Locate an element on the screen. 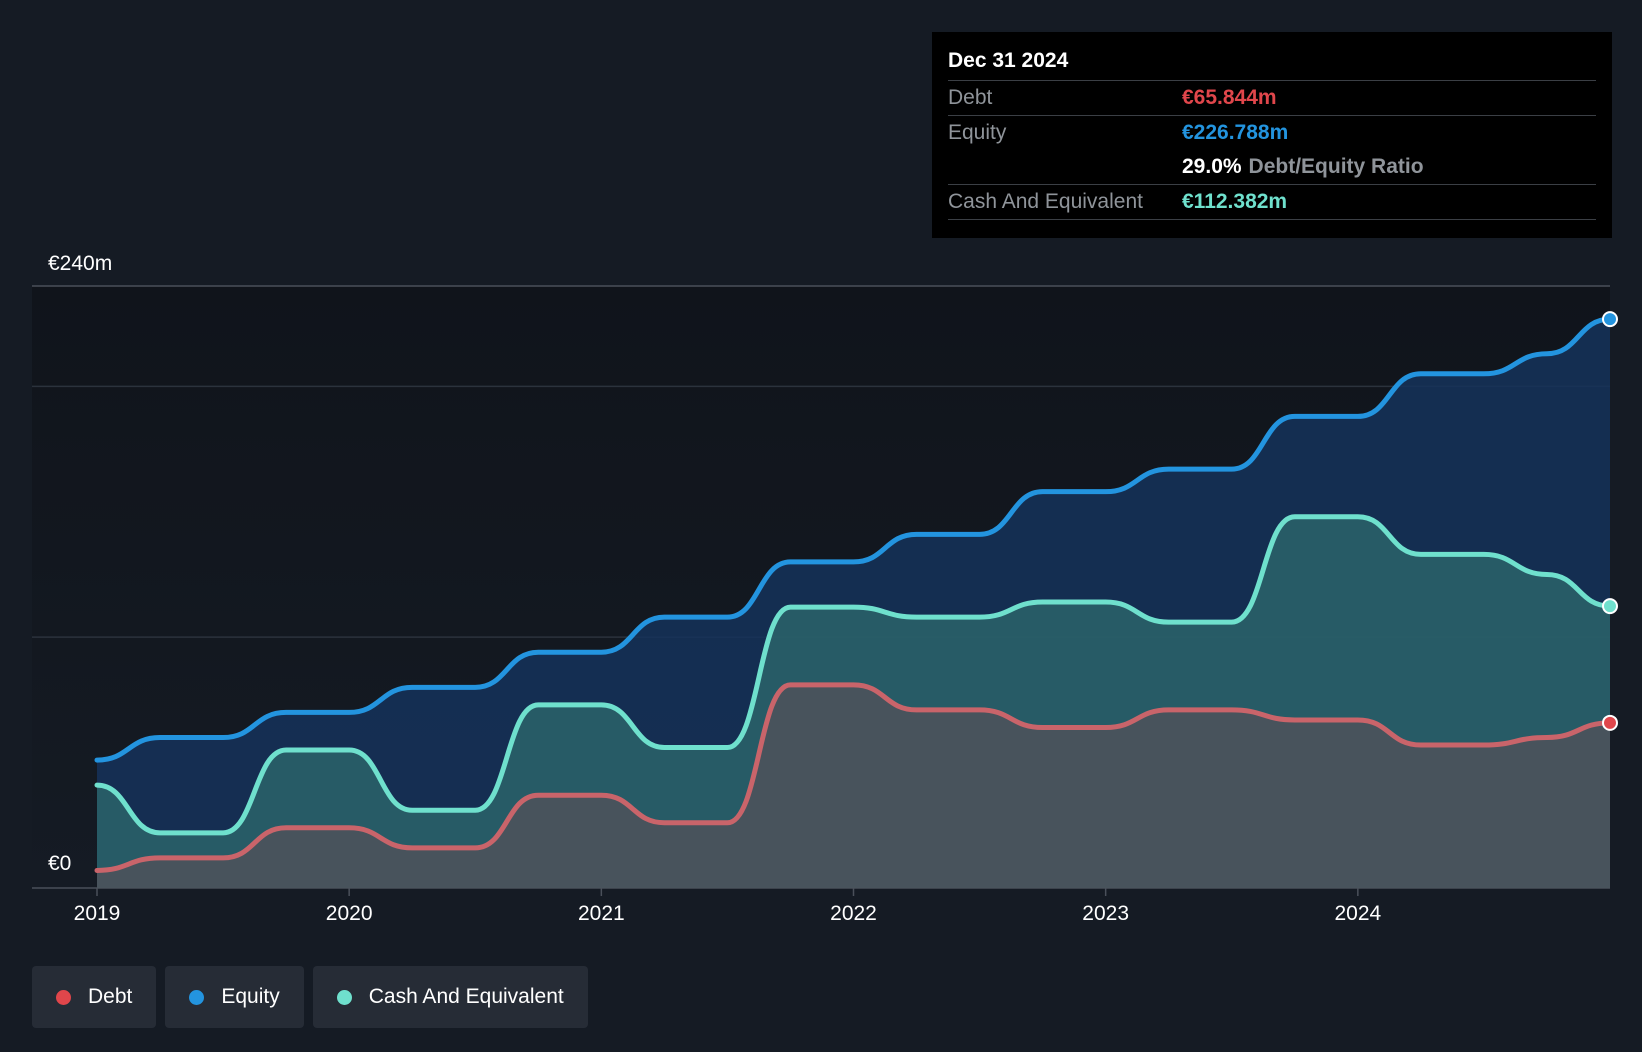 The image size is (1642, 1052). cash-and-equivalent-end-marker is located at coordinates (1610, 606).